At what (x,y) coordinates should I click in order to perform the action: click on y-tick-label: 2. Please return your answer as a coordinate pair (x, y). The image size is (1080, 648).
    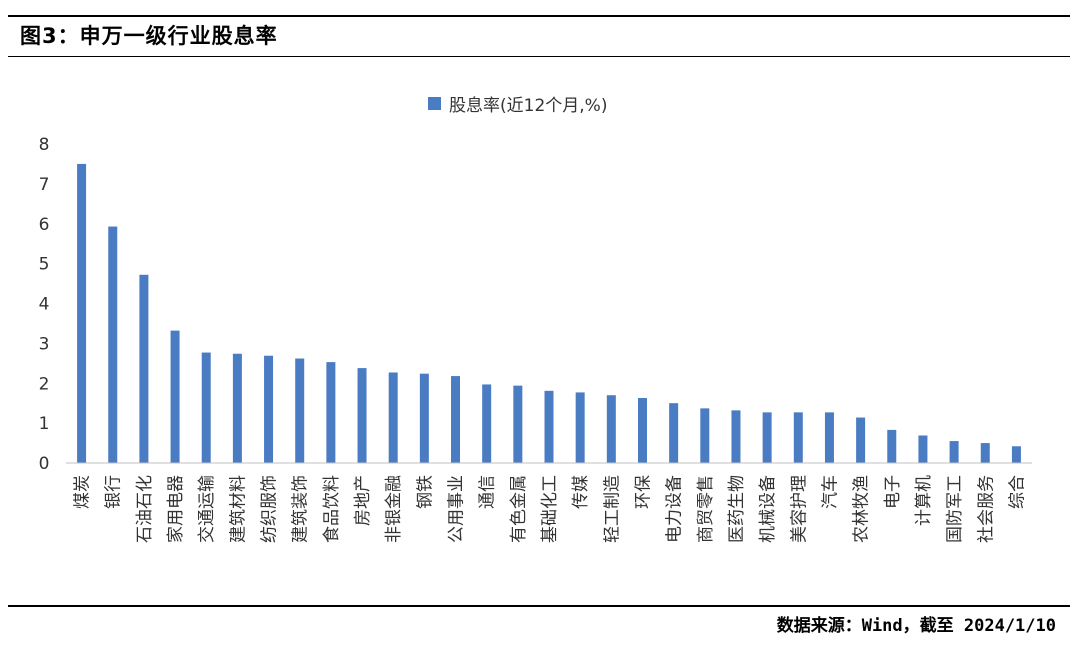
    Looking at the image, I should click on (44, 384).